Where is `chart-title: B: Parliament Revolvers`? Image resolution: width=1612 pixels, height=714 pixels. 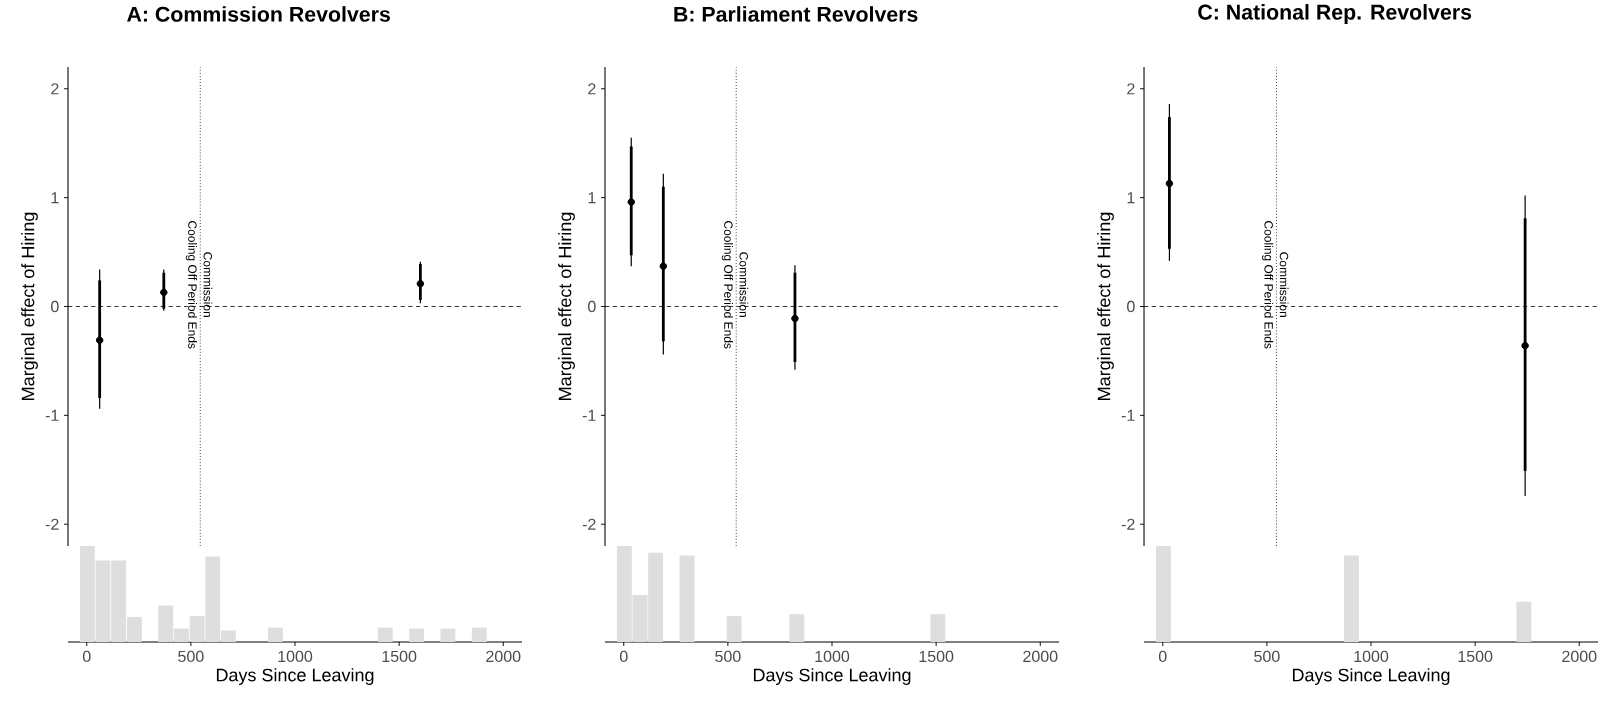
chart-title: B: Parliament Revolvers is located at coordinates (796, 14).